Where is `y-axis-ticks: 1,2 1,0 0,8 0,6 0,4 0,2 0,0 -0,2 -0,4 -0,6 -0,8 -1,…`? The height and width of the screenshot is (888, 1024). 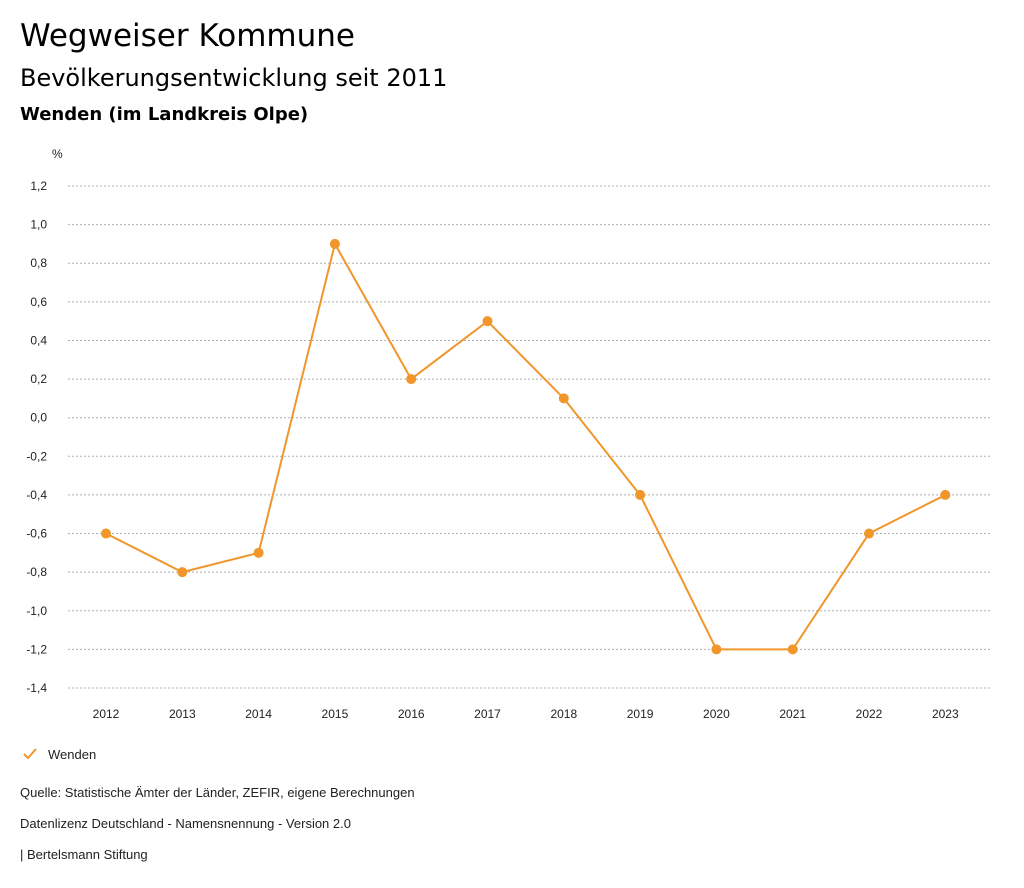 y-axis-ticks: 1,2 1,0 0,8 0,6 0,4 0,2 0,0 -0,2 -0,4 -0,6 -0,8 -1,… is located at coordinates (36, 437).